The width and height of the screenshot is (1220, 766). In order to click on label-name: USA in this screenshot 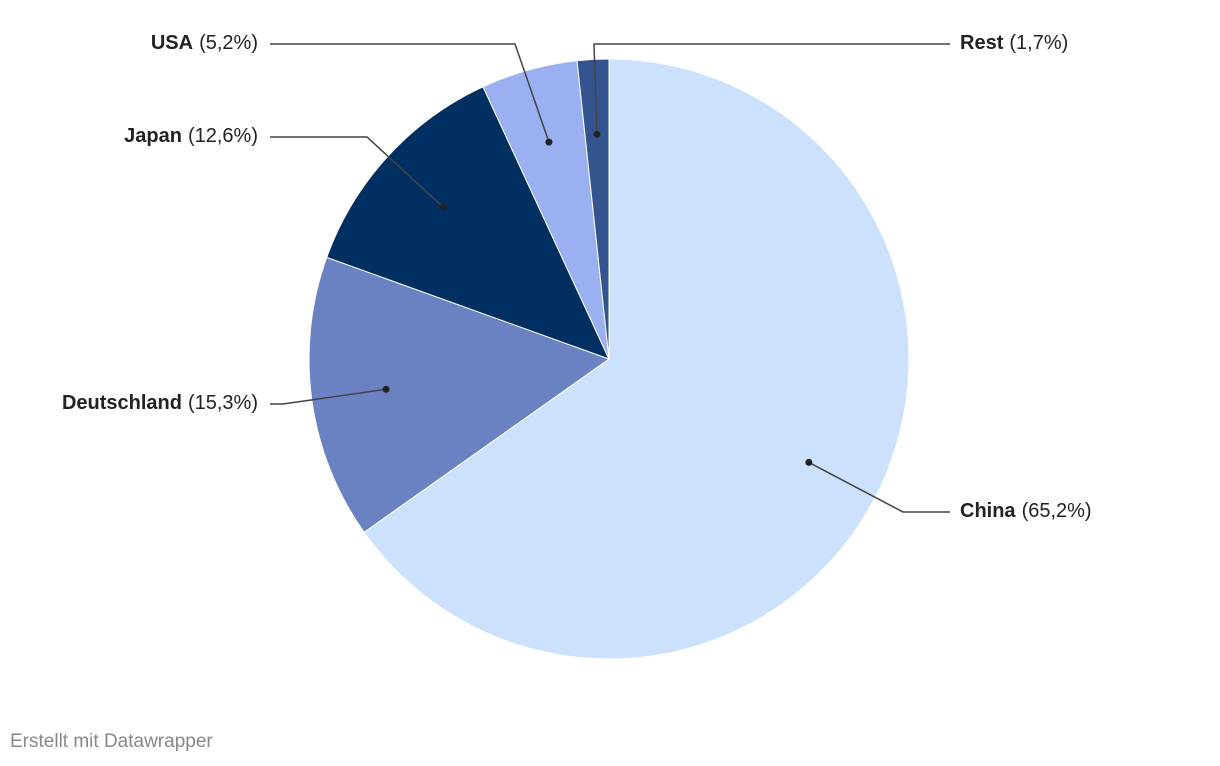, I will do `click(172, 43)`.